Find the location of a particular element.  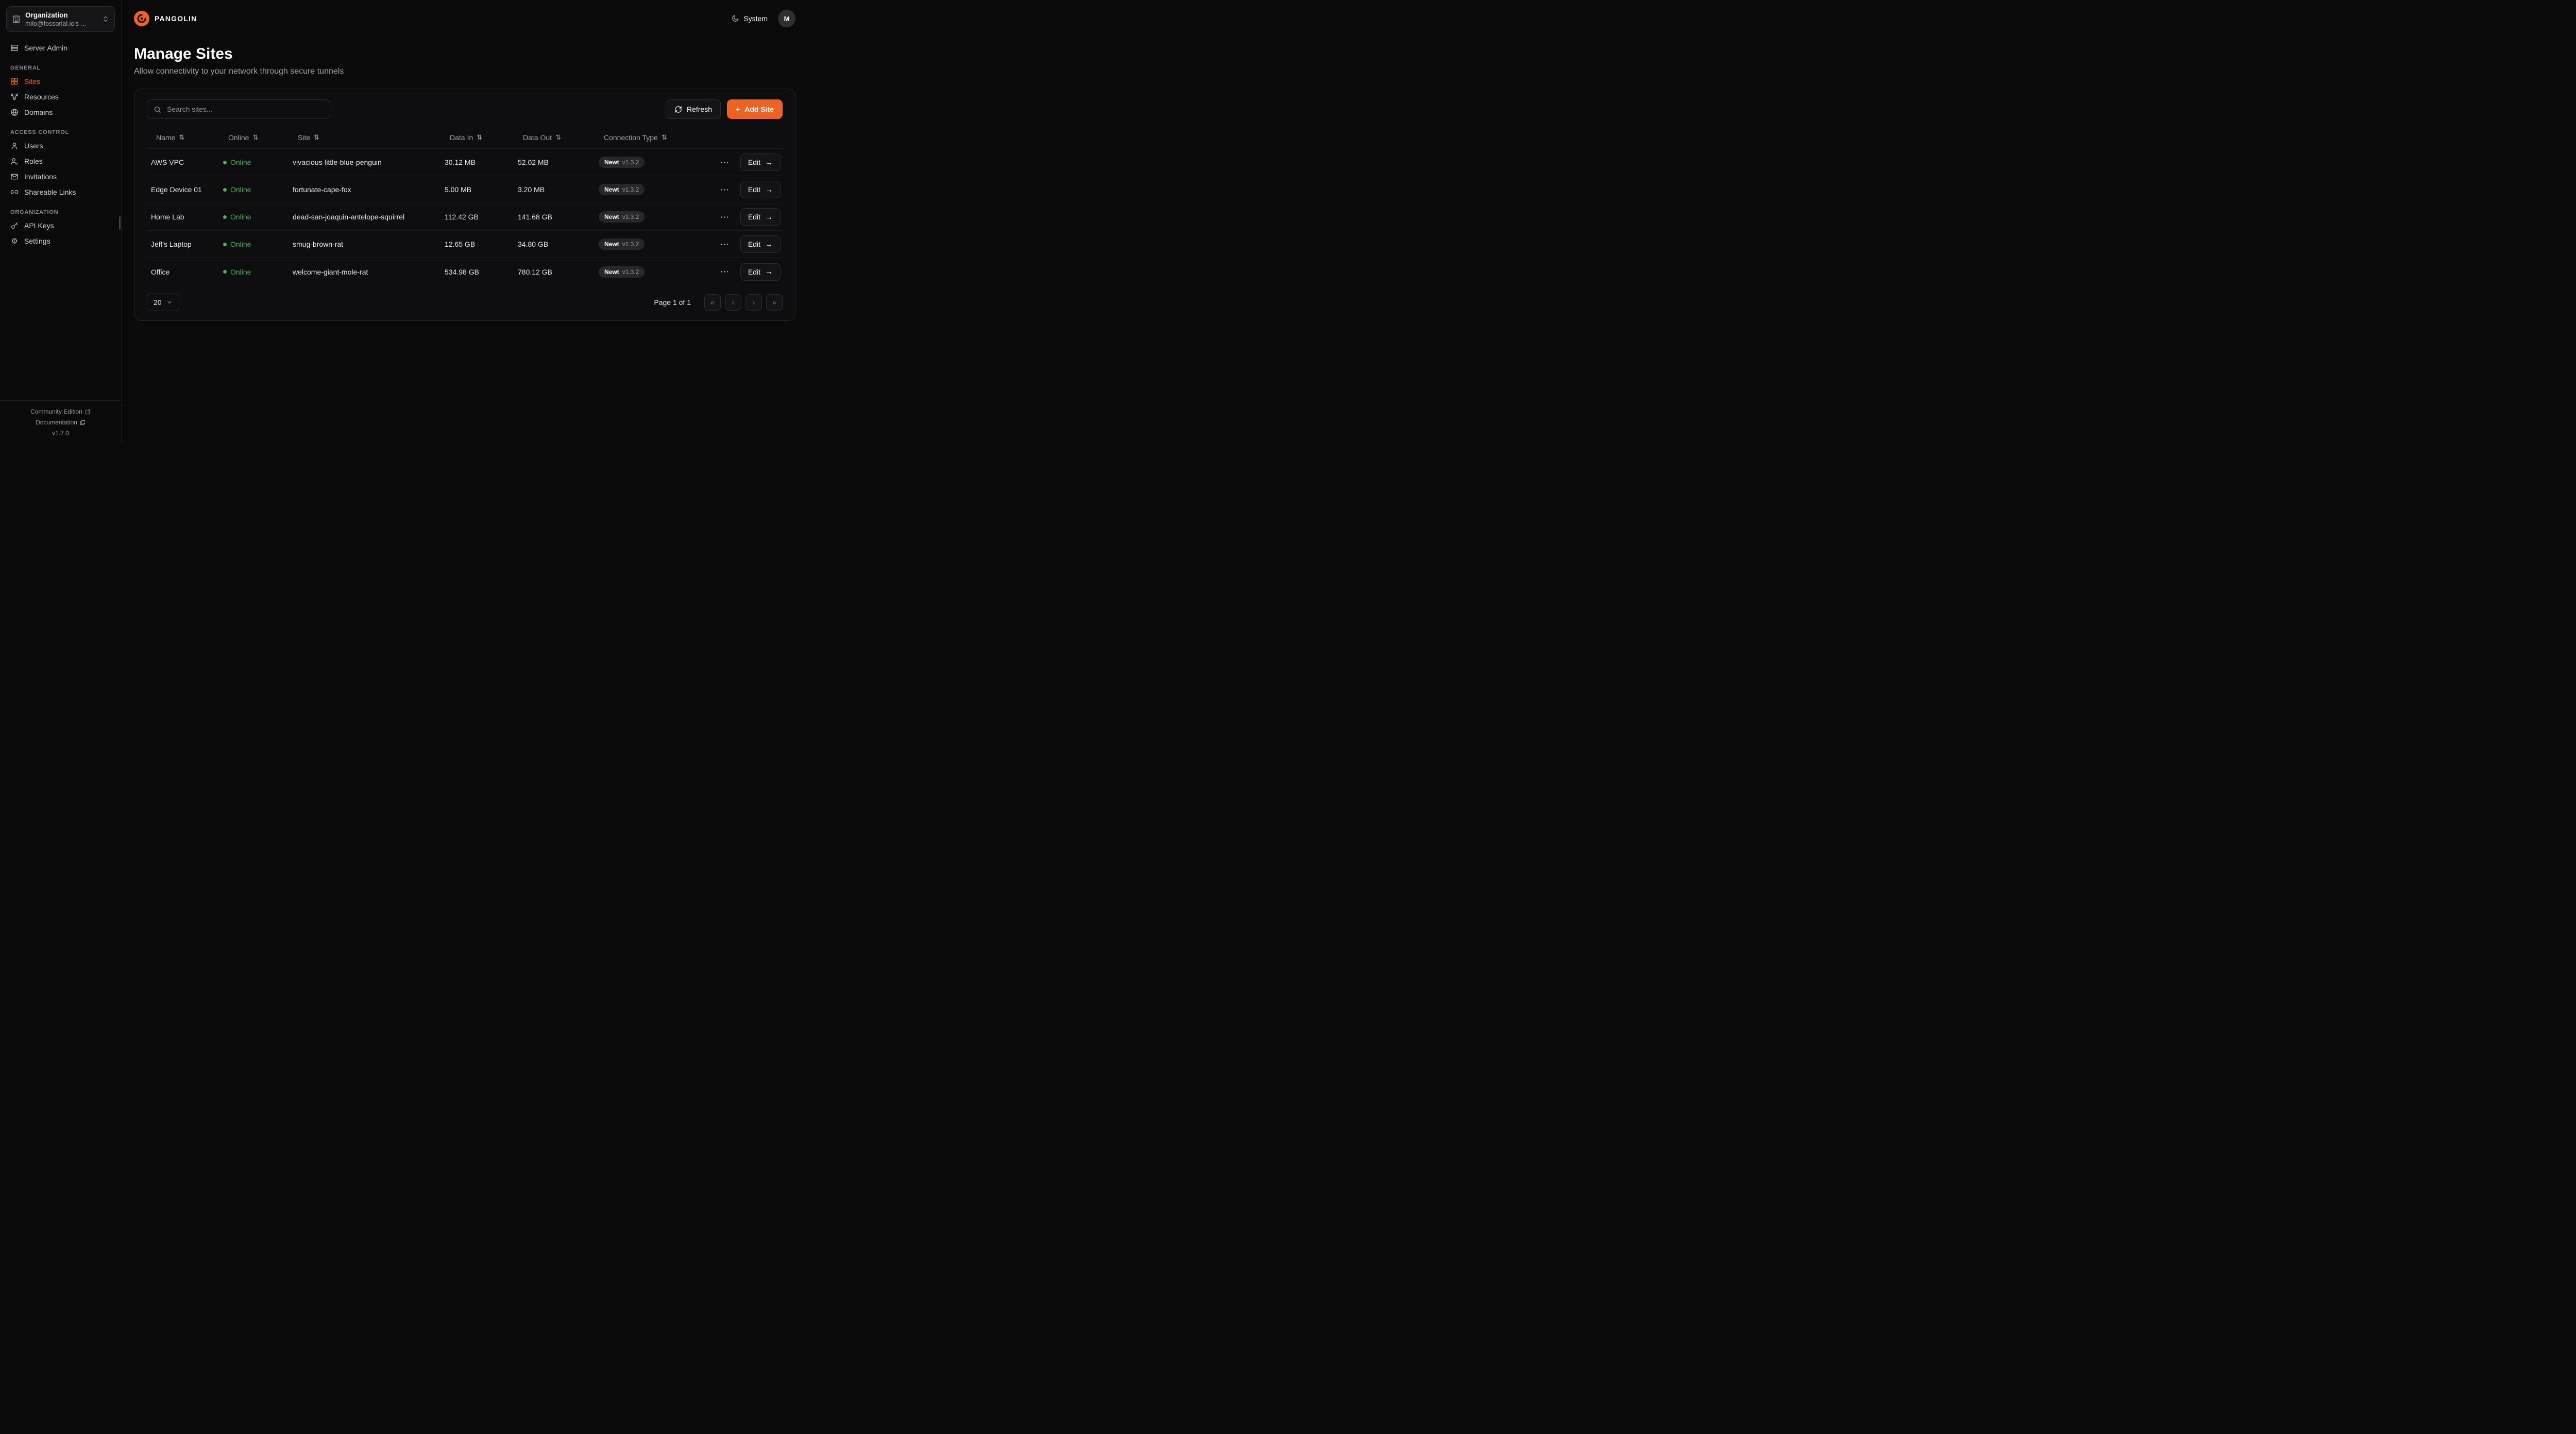

sidebar-item-label: Domains is located at coordinates (38, 112).